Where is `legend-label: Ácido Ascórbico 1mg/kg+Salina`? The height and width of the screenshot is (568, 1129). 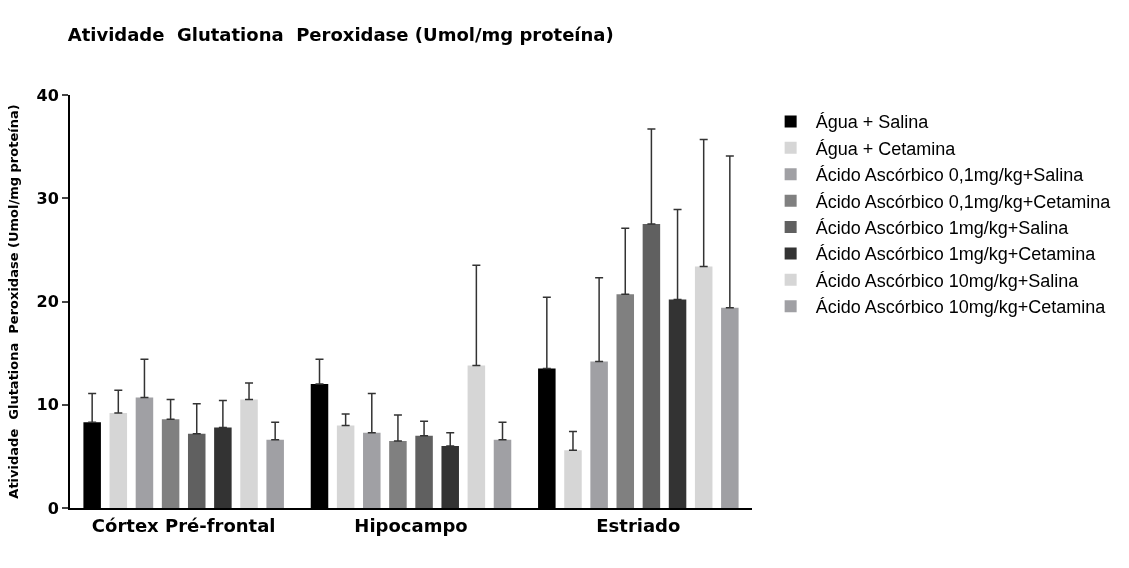 legend-label: Ácido Ascórbico 1mg/kg+Salina is located at coordinates (942, 228).